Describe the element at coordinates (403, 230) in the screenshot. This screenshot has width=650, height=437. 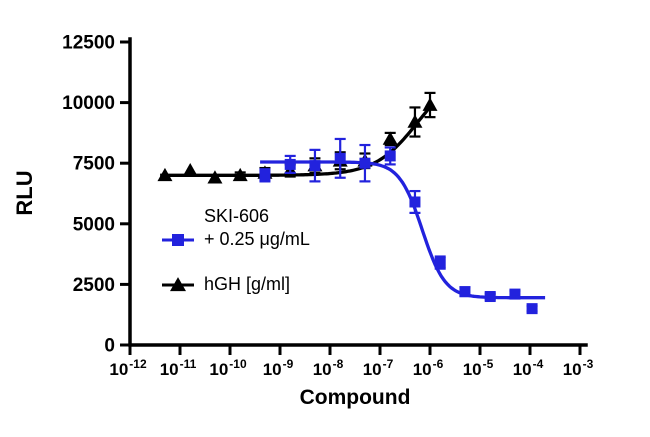
I see `fit-curve` at that location.